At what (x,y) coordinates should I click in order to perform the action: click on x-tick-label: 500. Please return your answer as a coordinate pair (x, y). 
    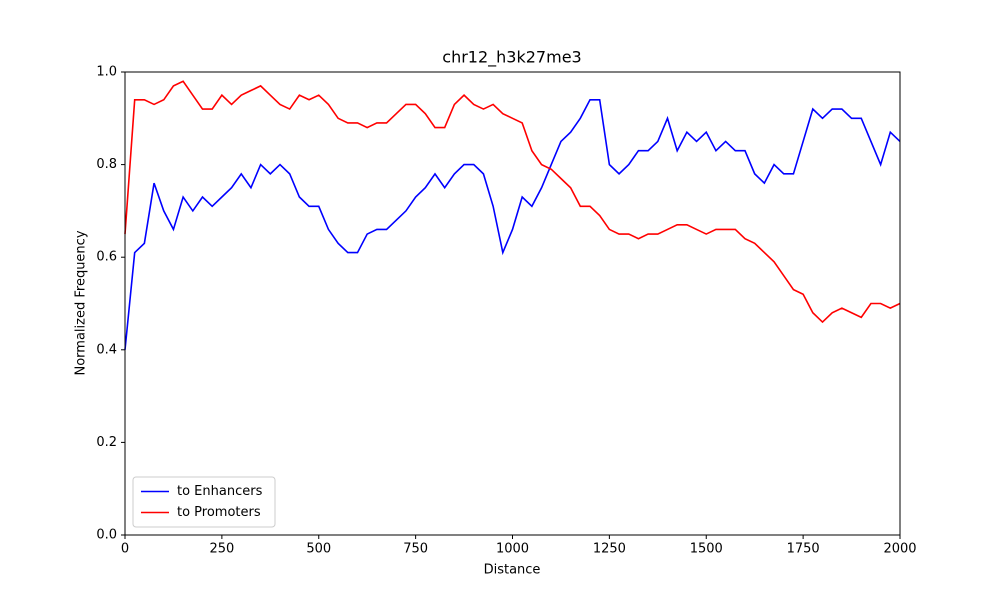
    Looking at the image, I should click on (318, 549).